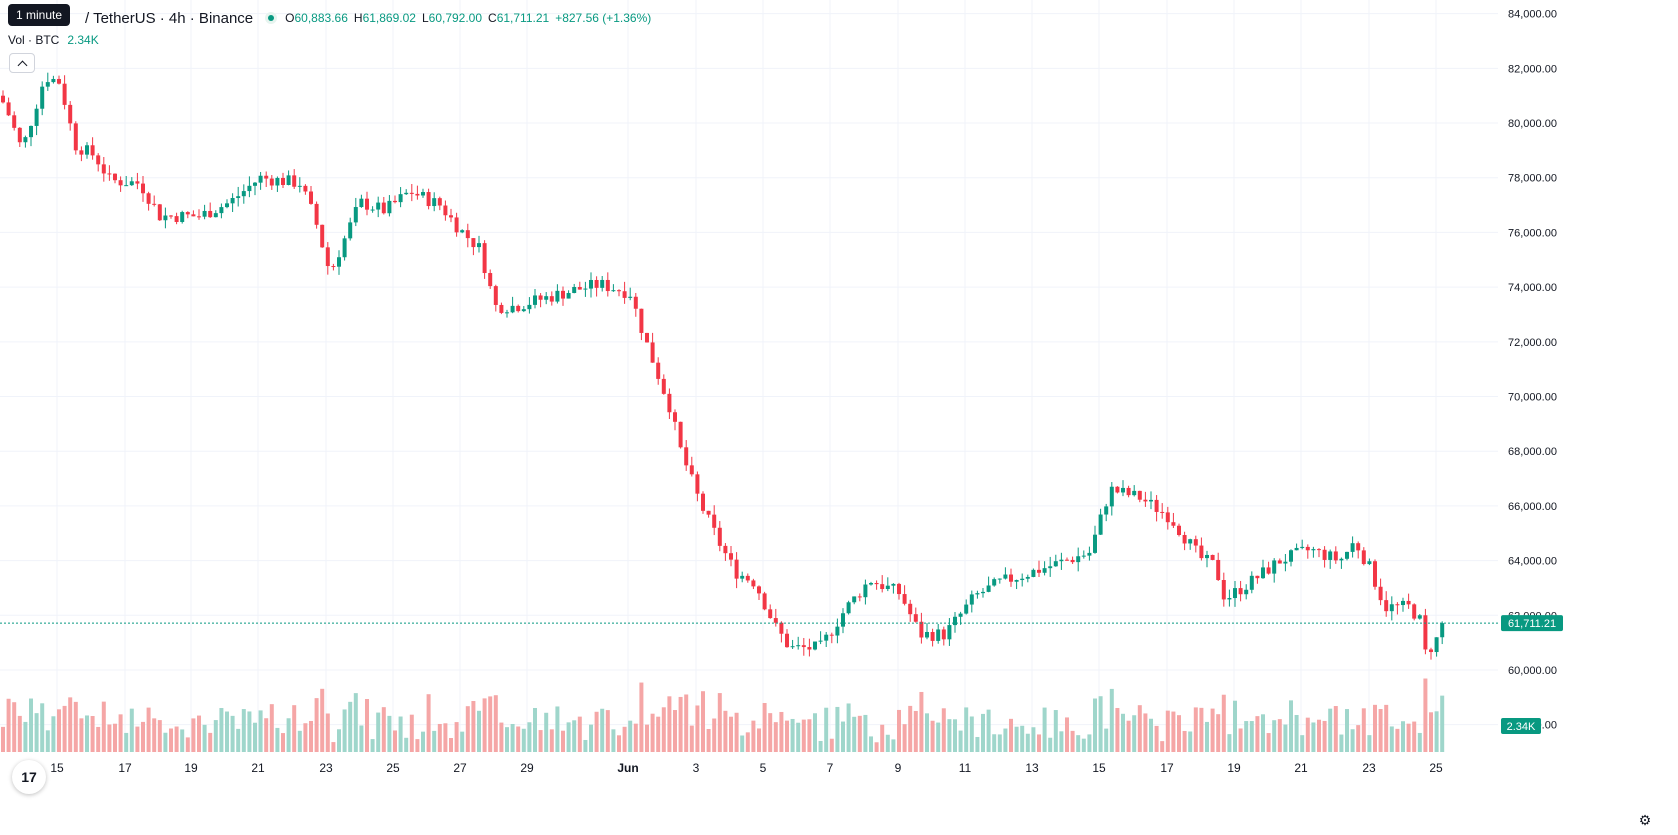 The height and width of the screenshot is (835, 1678). What do you see at coordinates (326, 768) in the screenshot?
I see `time-tick-label: 23` at bounding box center [326, 768].